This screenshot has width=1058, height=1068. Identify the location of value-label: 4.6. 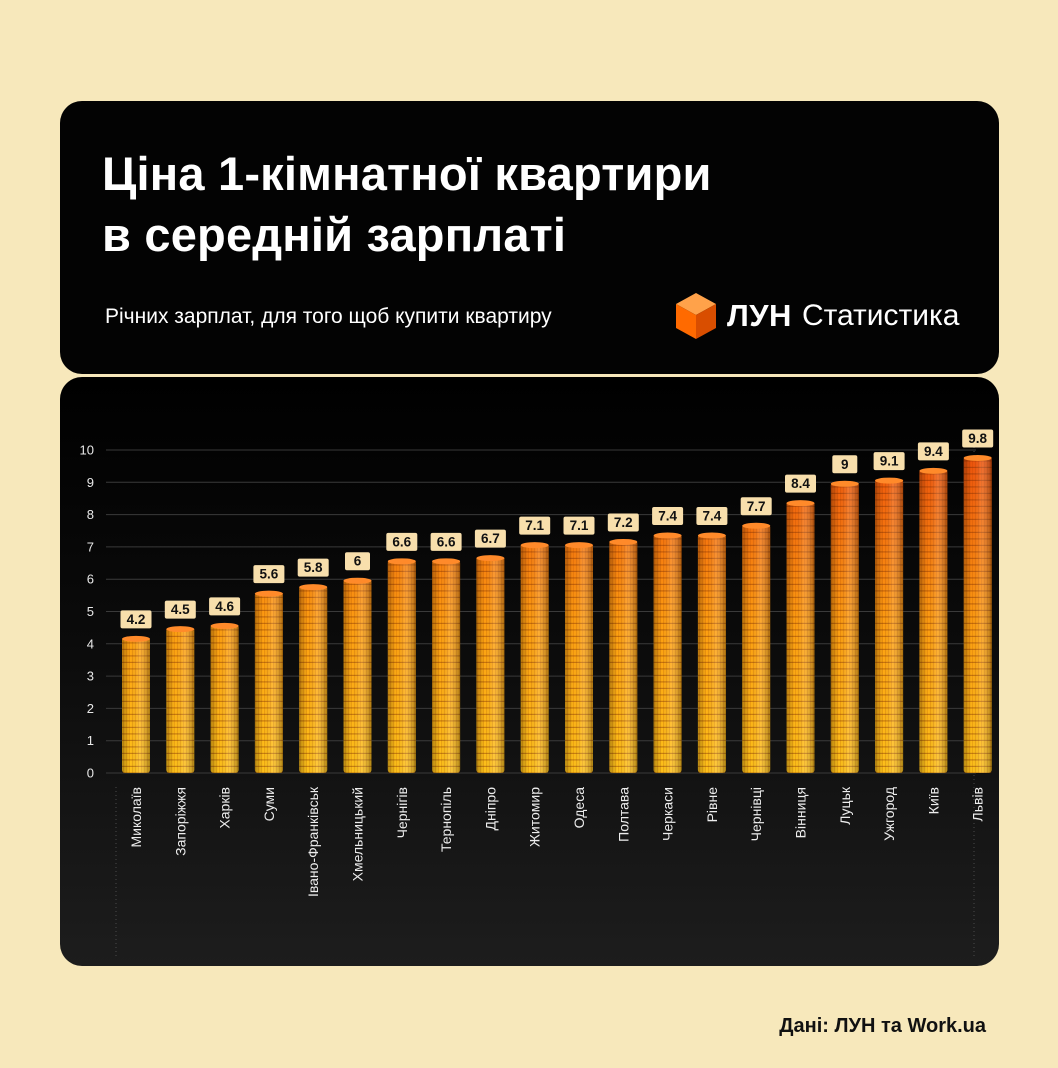
(225, 606).